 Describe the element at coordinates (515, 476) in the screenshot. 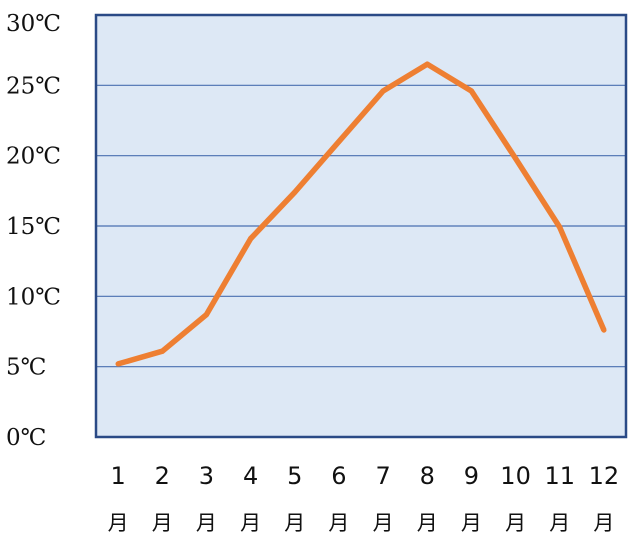

I see `x-tick-label: 10` at that location.